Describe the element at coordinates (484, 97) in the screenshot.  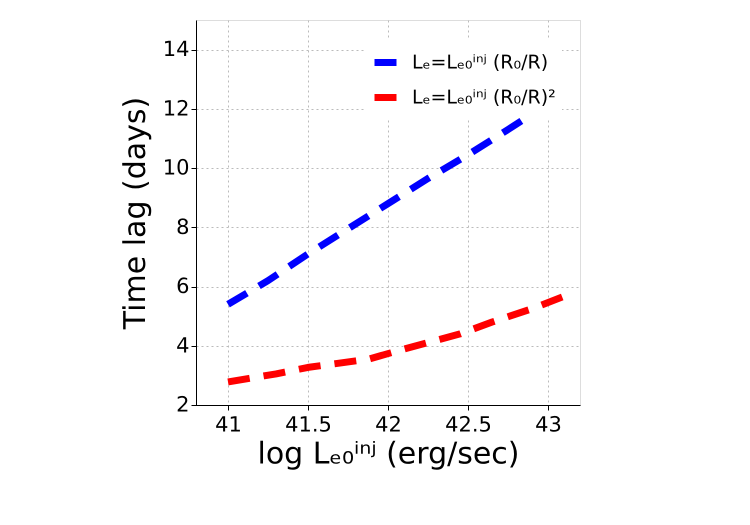
I see `legend-label: Lₑ=Lₑ₀ⁱⁿʲ (R₀/R)²` at that location.